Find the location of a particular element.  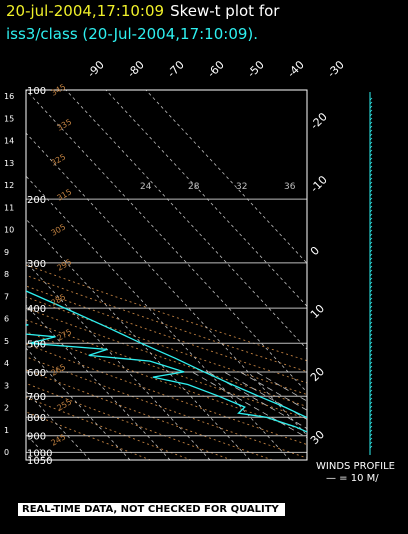

theta-label: 325 is located at coordinates (59, 159).